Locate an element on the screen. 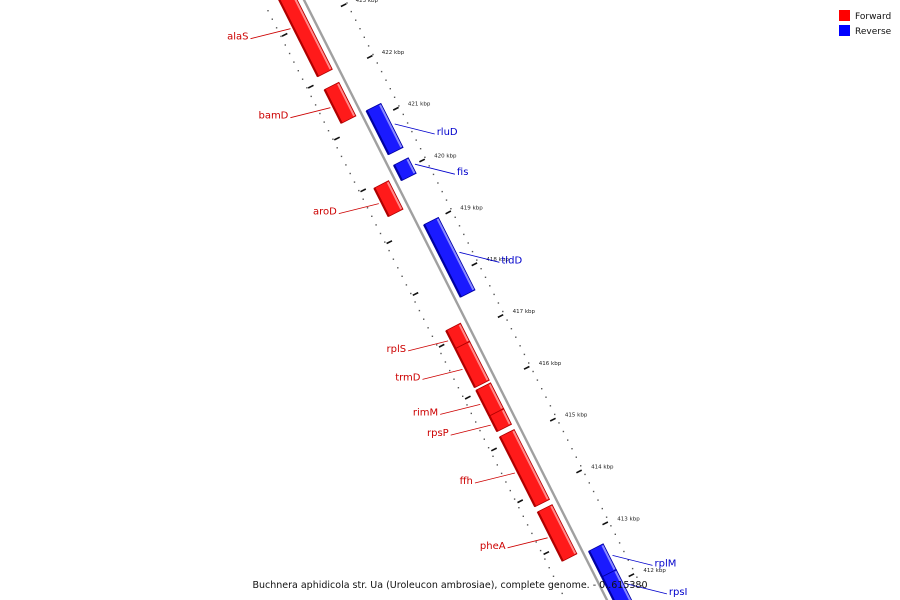 This screenshot has height=600, width=900. scale-tick-label: 420 kbp is located at coordinates (445, 157).